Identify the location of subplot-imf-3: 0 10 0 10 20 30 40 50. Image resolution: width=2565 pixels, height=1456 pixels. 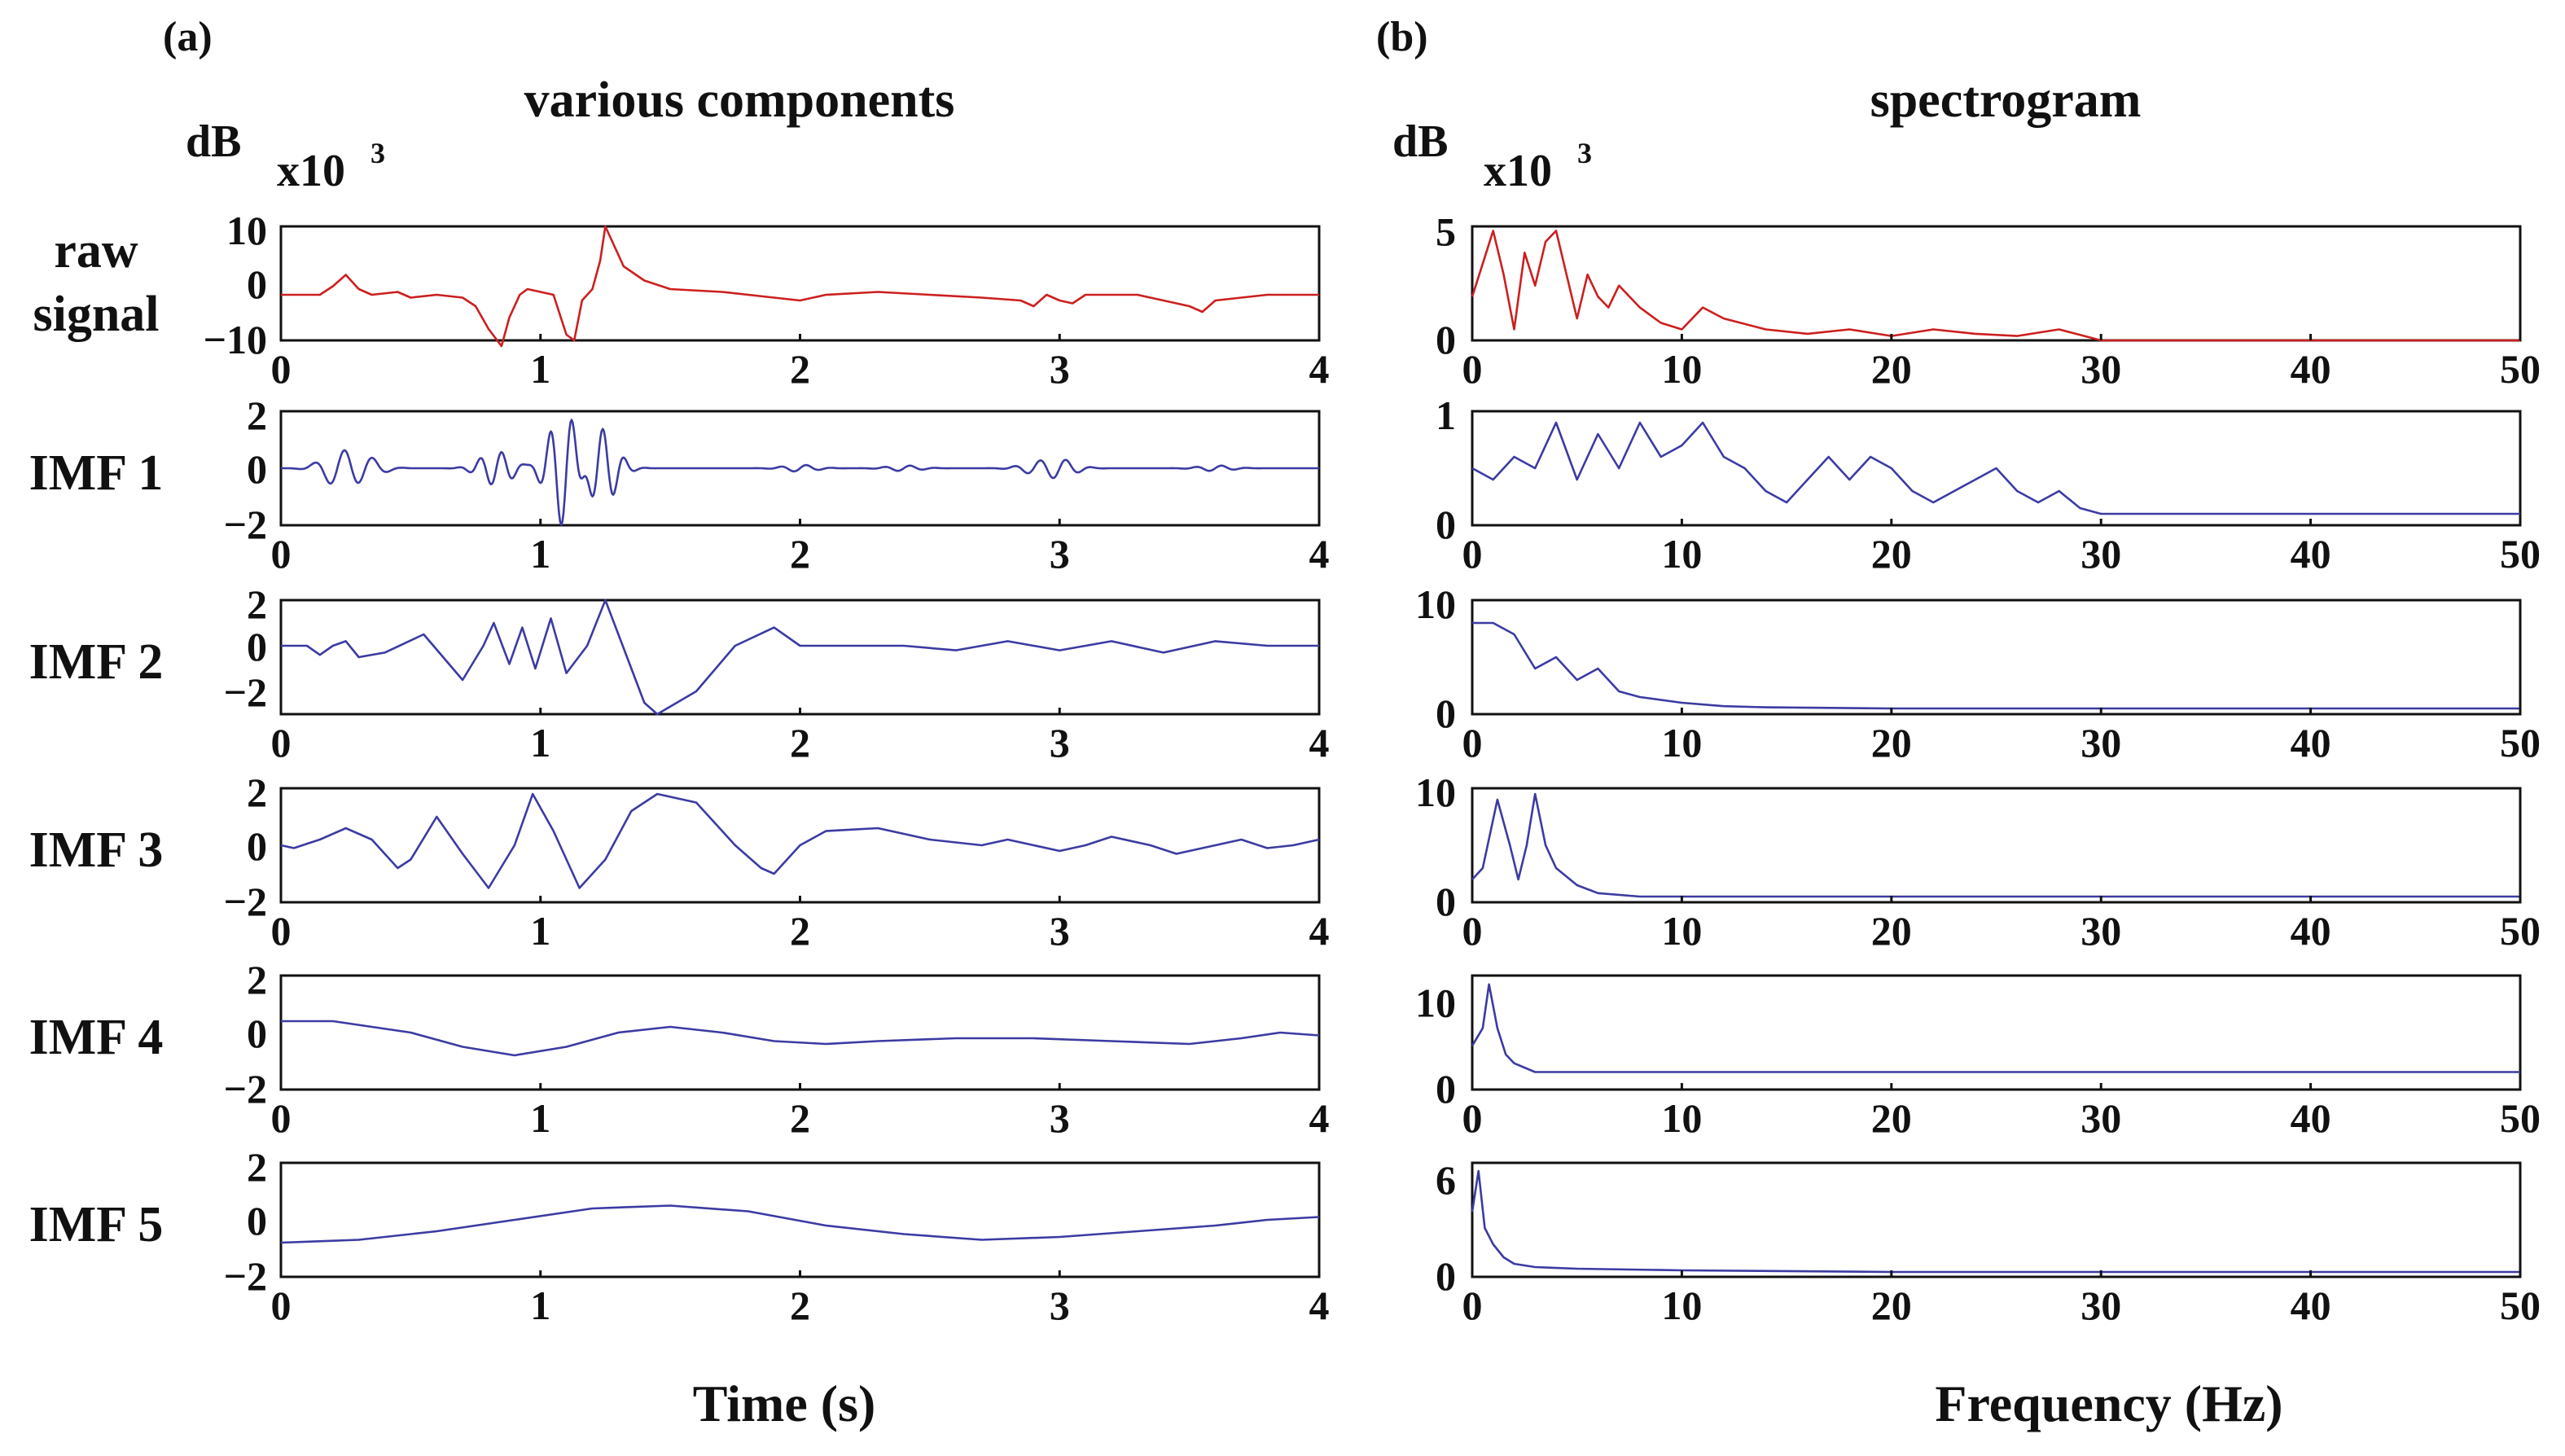
(1978, 862).